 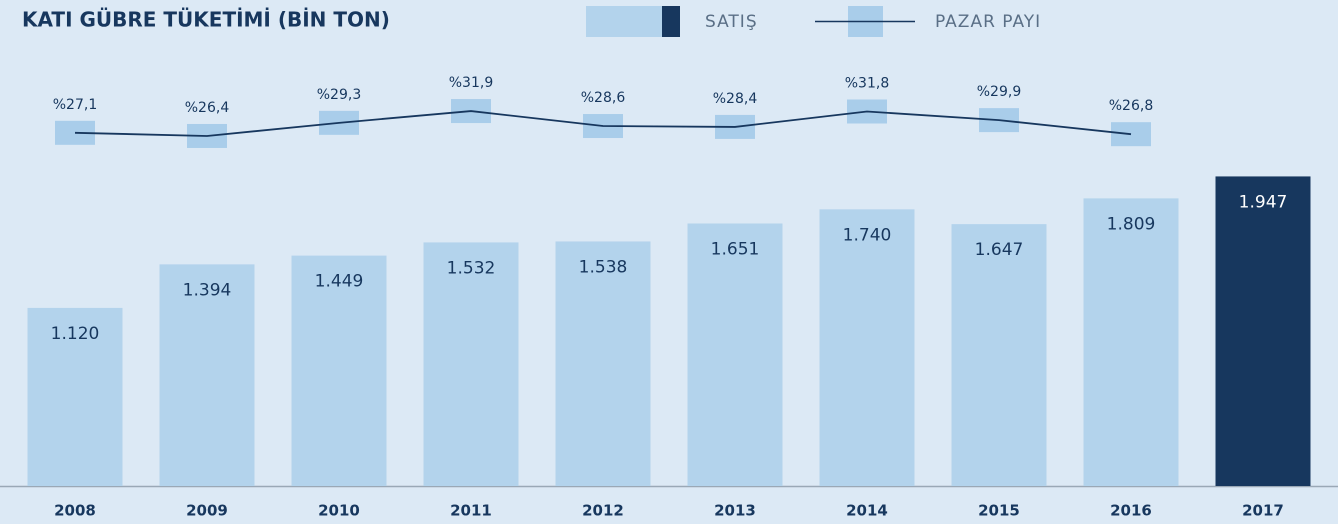 What do you see at coordinates (207, 108) in the screenshot?
I see `line-value-label: %26,4` at bounding box center [207, 108].